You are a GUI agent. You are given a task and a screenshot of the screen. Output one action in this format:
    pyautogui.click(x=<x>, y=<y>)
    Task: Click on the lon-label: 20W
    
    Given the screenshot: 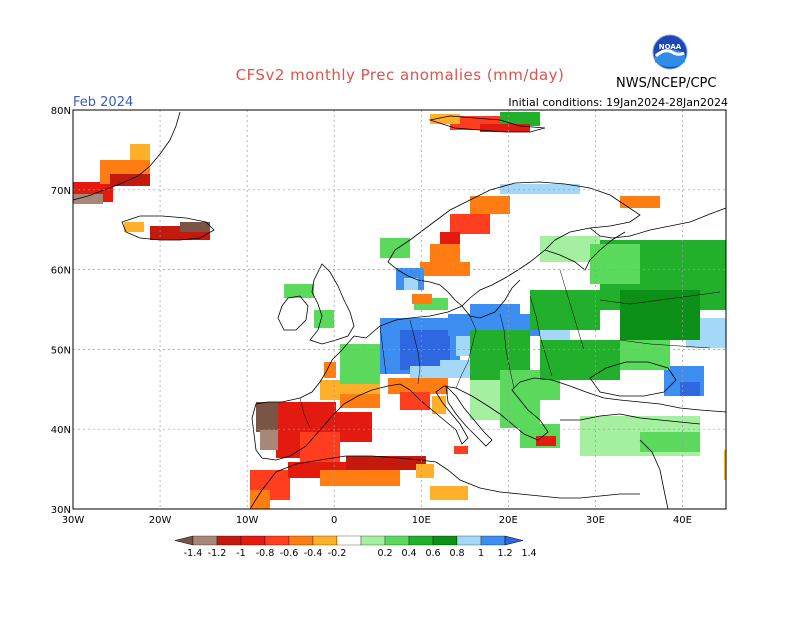 What is the action you would take?
    pyautogui.click(x=160, y=520)
    